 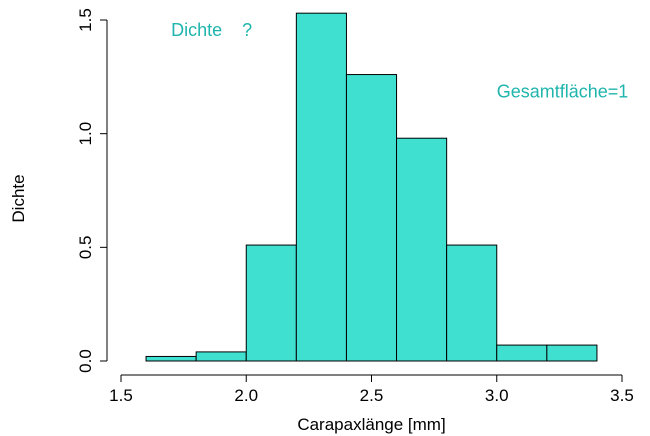 What do you see at coordinates (497, 395) in the screenshot?
I see `x-tick-label-3: 3.0` at bounding box center [497, 395].